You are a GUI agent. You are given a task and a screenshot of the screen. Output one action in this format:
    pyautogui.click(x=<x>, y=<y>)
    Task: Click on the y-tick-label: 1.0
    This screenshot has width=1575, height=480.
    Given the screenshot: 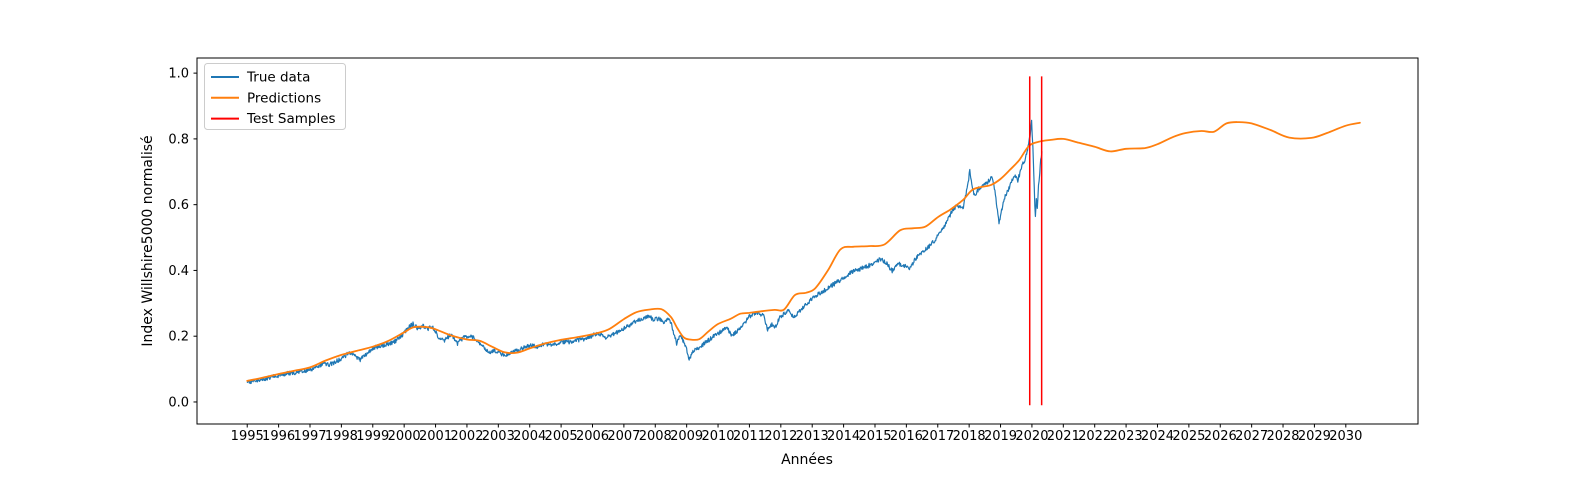 What is the action you would take?
    pyautogui.click(x=178, y=74)
    